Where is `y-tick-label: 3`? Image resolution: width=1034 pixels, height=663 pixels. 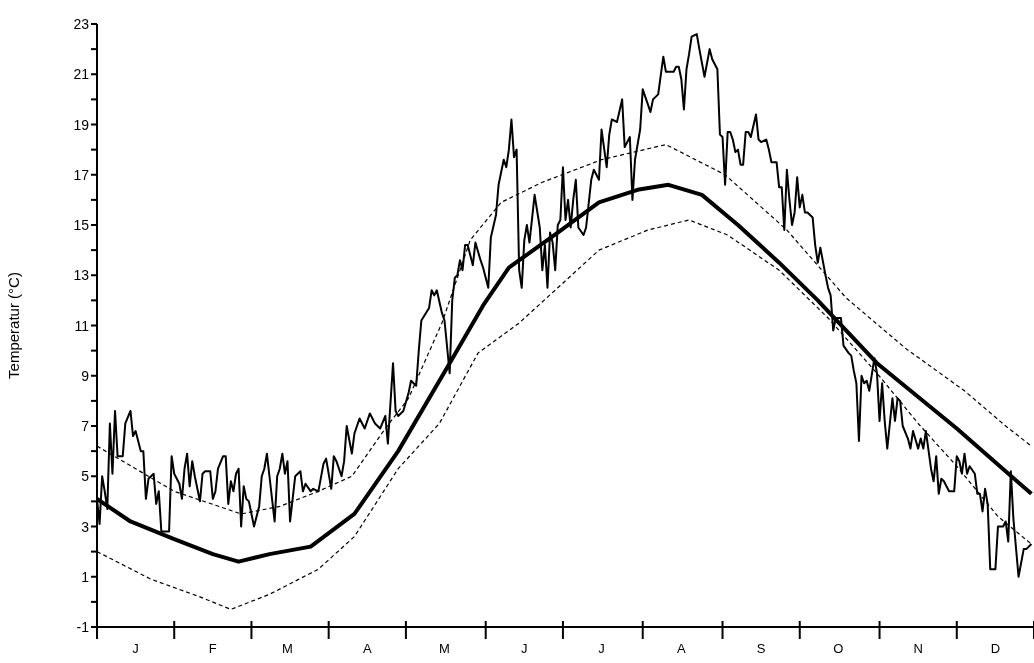
y-tick-label: 3 is located at coordinates (85, 526).